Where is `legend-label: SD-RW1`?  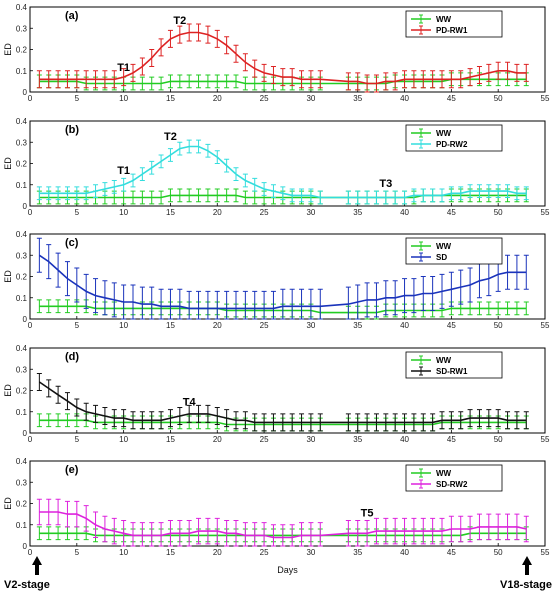 legend-label: SD-RW1 is located at coordinates (452, 371).